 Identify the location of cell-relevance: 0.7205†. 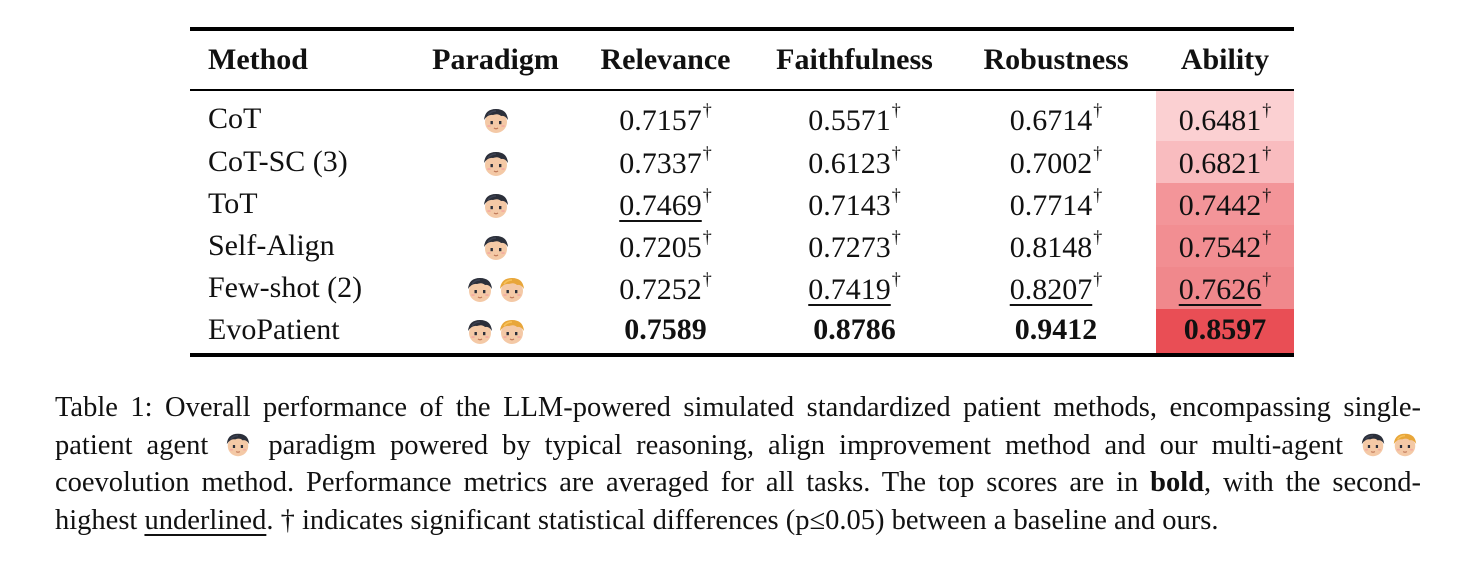
(665, 246).